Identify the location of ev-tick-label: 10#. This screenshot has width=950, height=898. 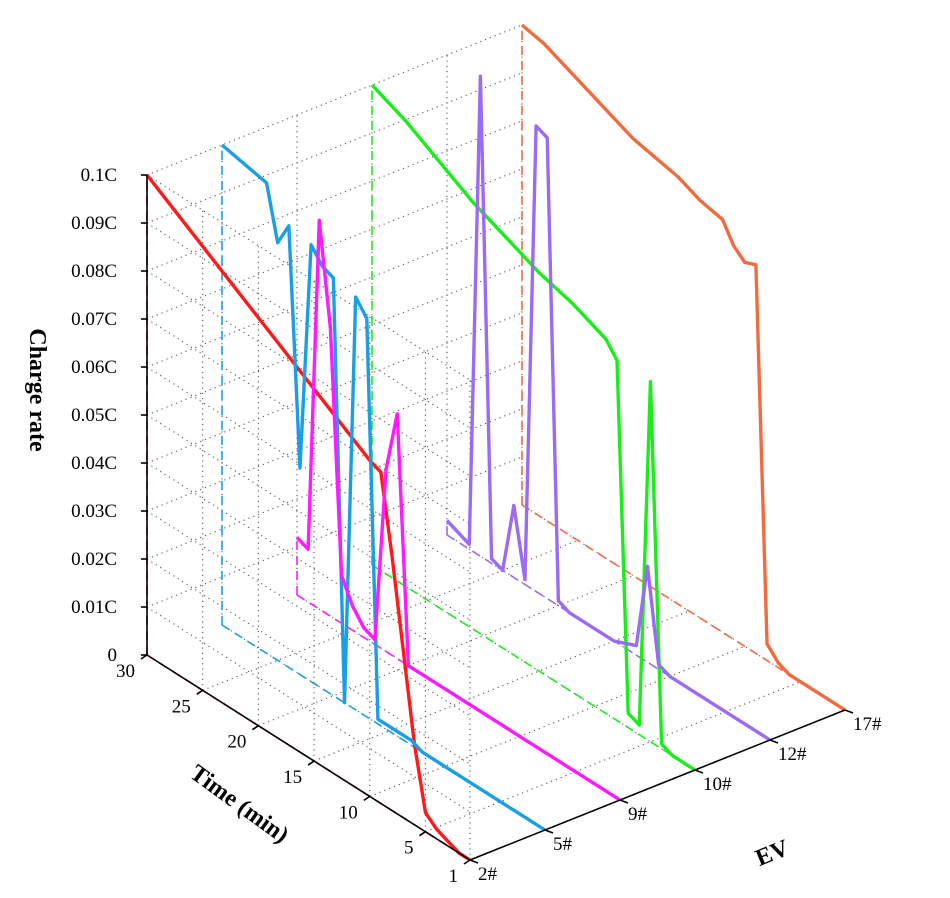
(717, 784).